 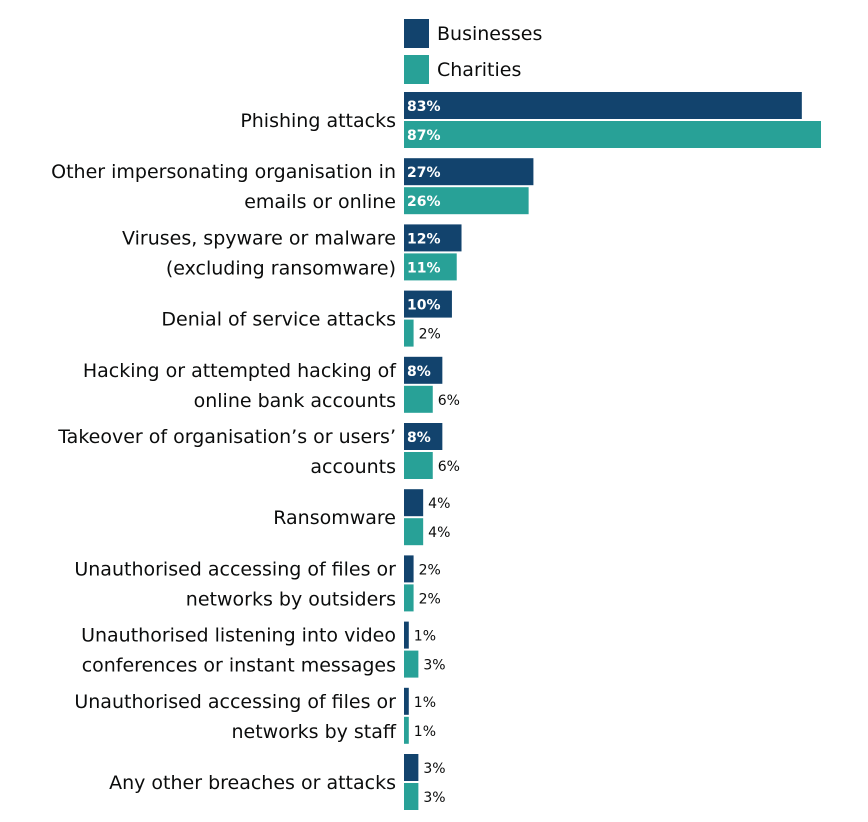 What do you see at coordinates (281, 268) in the screenshot?
I see `category-label: (excluding ransomware)` at bounding box center [281, 268].